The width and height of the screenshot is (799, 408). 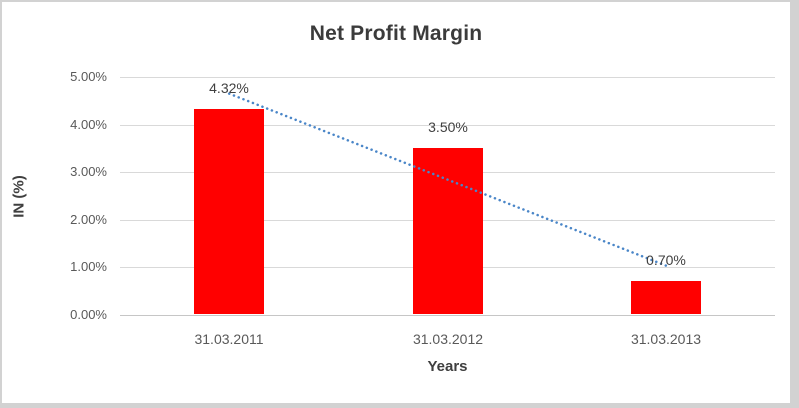 I want to click on y-tick-label: 4.00%, so click(x=88, y=124).